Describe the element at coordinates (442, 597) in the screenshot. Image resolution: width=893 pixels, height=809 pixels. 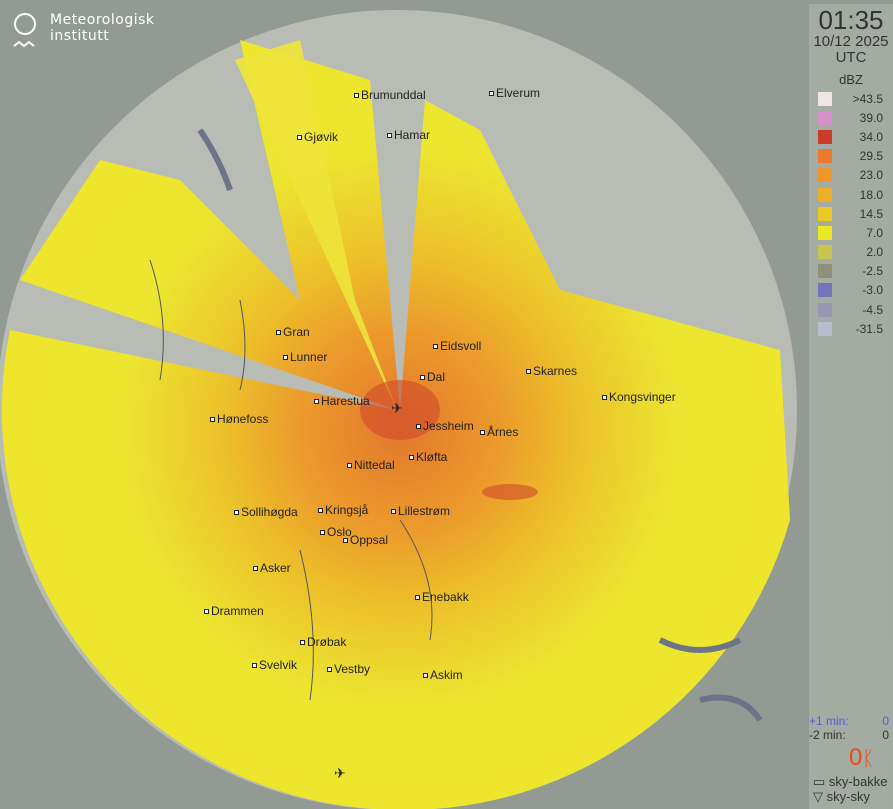
I see `city-label: Enebakk` at that location.